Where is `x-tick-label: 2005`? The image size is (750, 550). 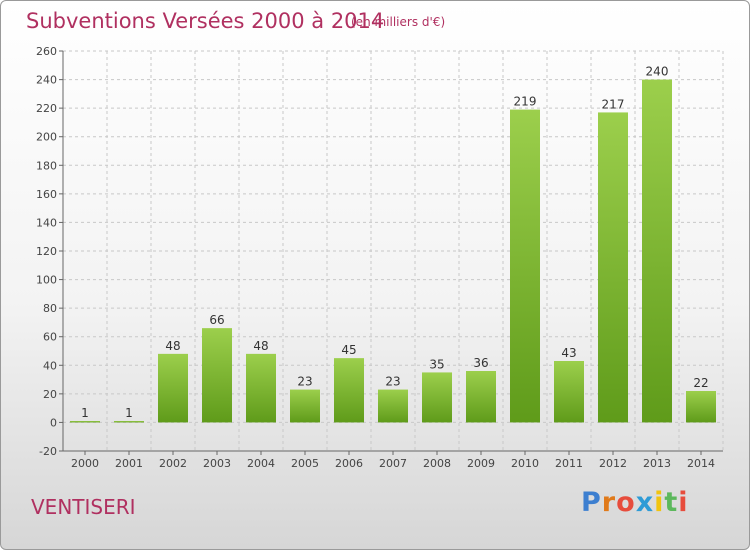
x-tick-label: 2005 is located at coordinates (305, 463).